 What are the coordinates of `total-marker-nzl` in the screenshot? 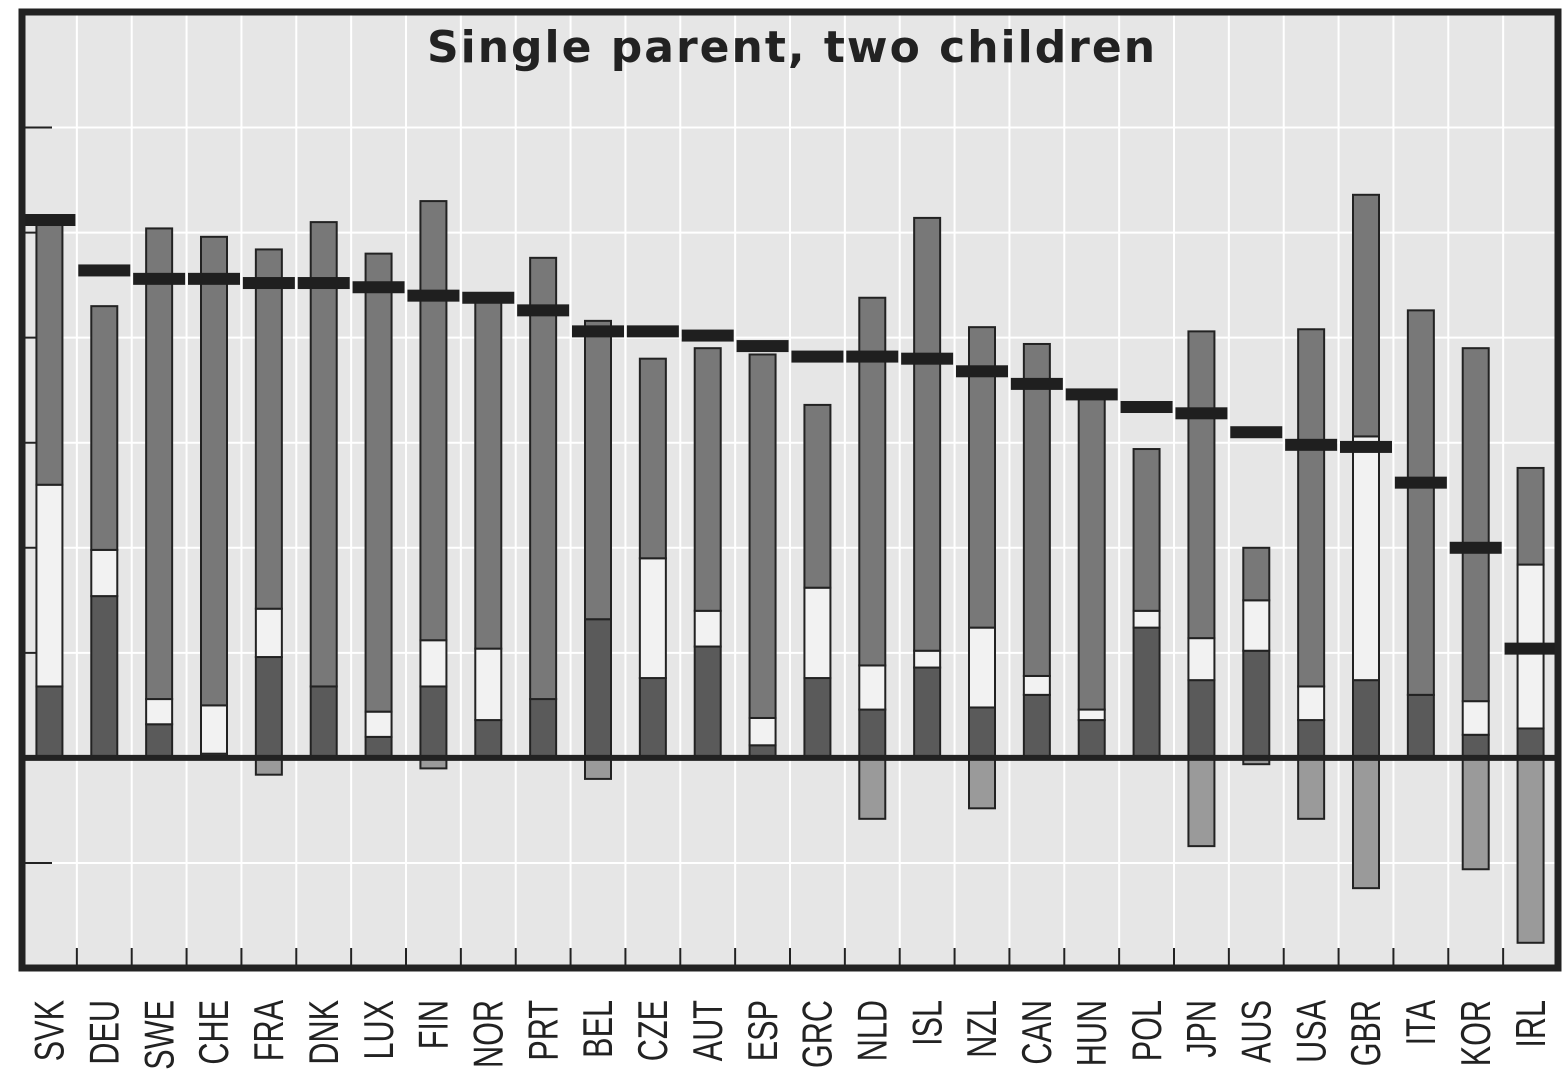 It's located at (982, 371).